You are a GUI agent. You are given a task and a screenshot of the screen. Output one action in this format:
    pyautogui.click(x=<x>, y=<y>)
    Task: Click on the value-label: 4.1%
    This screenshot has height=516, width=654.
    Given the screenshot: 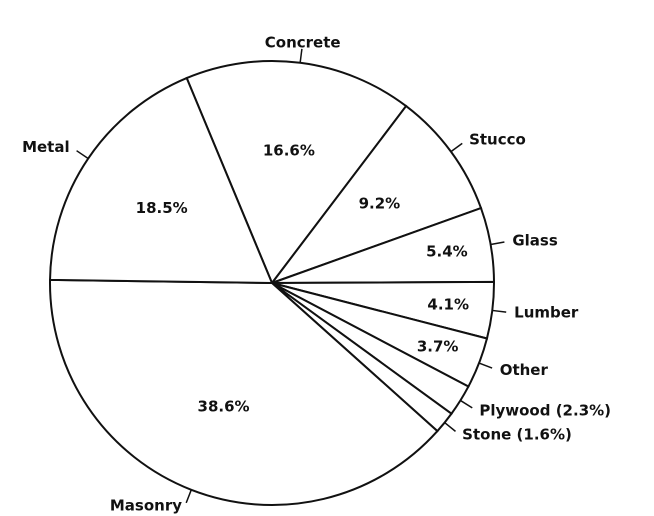 What is the action you would take?
    pyautogui.click(x=448, y=304)
    